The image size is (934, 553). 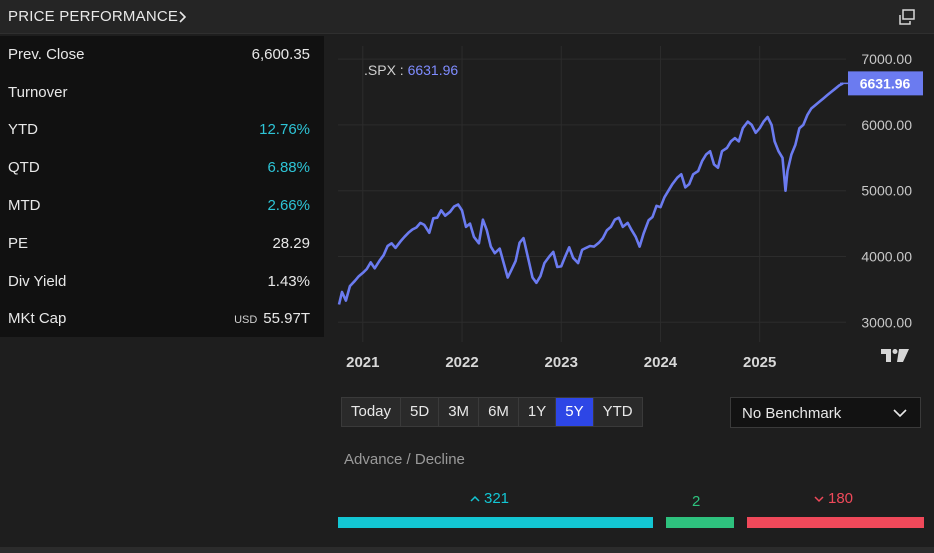 I want to click on currency-unit: USD, so click(x=246, y=320).